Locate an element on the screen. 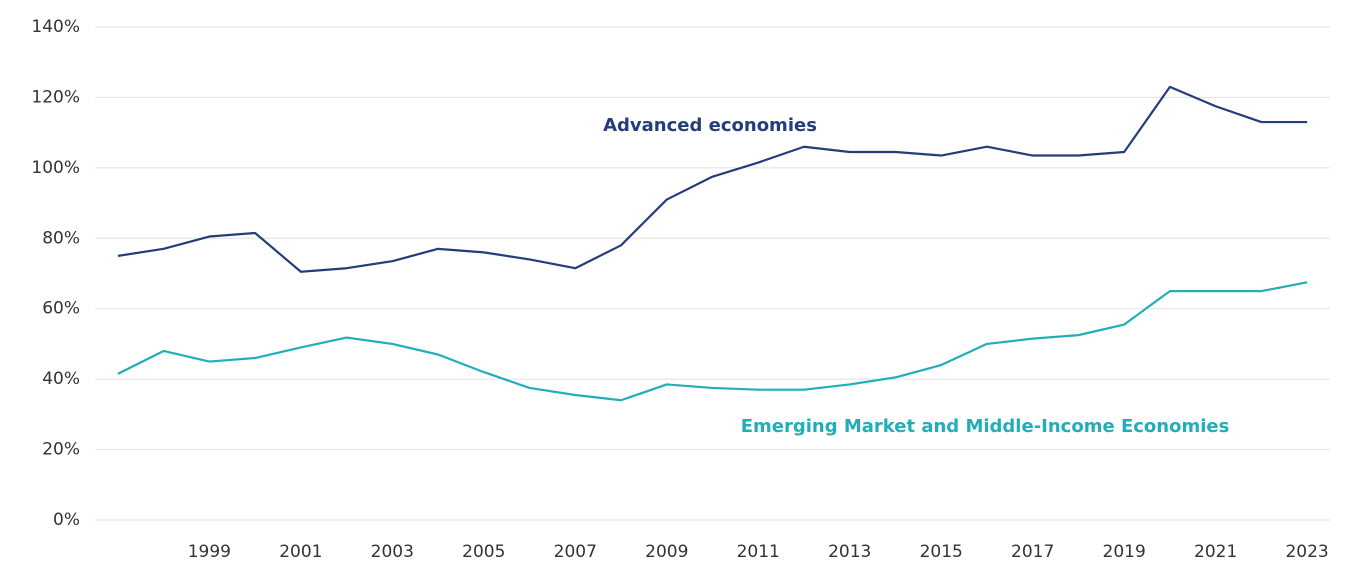 This screenshot has width=1355, height=562. x-tick-label: 2009 is located at coordinates (666, 552).